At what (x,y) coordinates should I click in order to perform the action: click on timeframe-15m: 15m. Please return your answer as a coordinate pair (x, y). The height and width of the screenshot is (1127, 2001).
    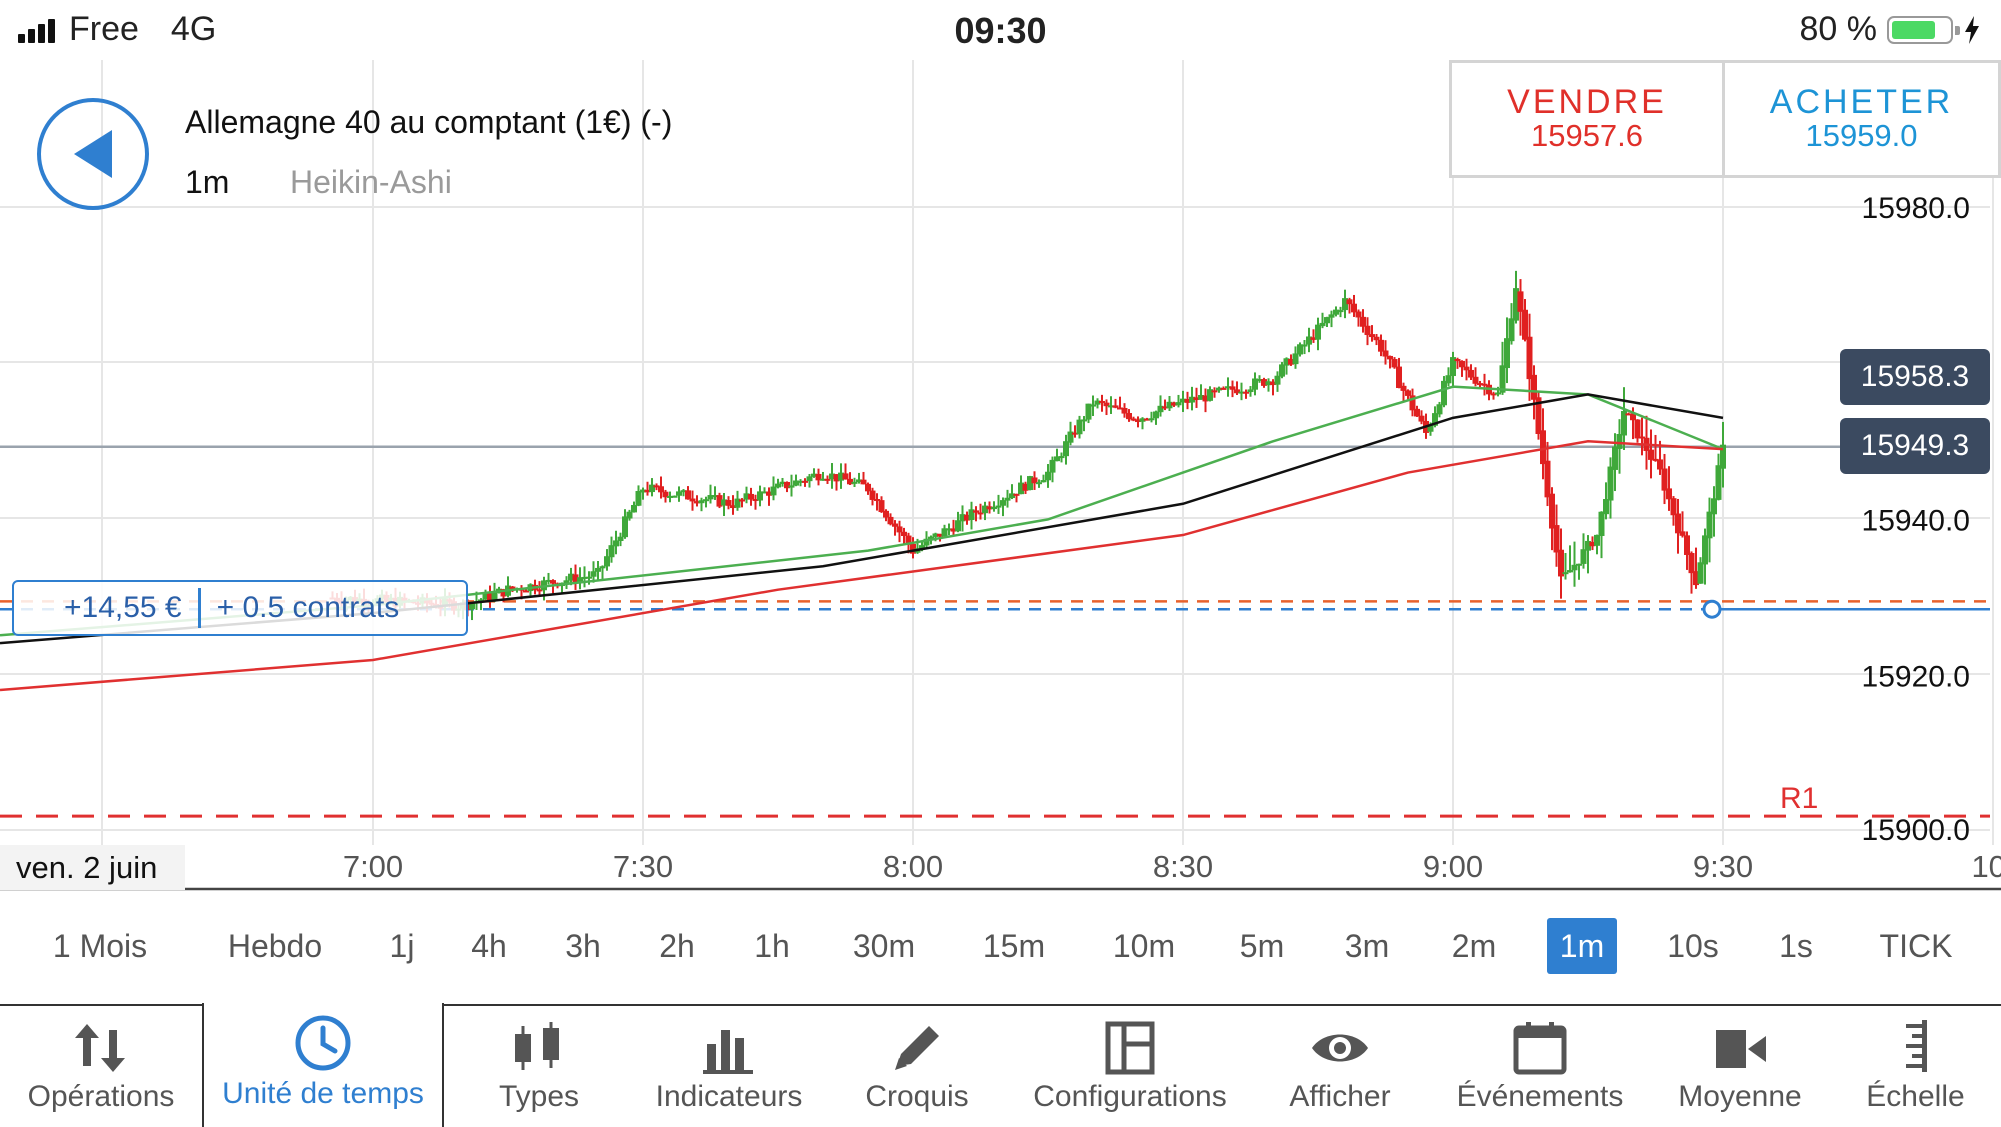
    Looking at the image, I should click on (1014, 946).